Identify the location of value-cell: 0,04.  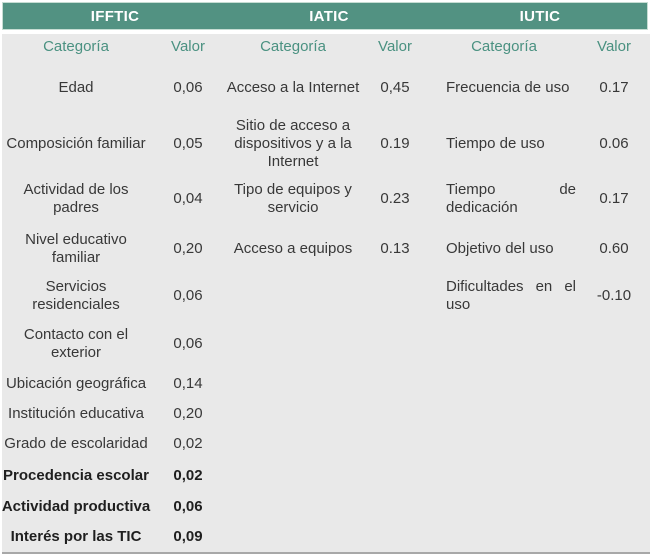
(188, 198).